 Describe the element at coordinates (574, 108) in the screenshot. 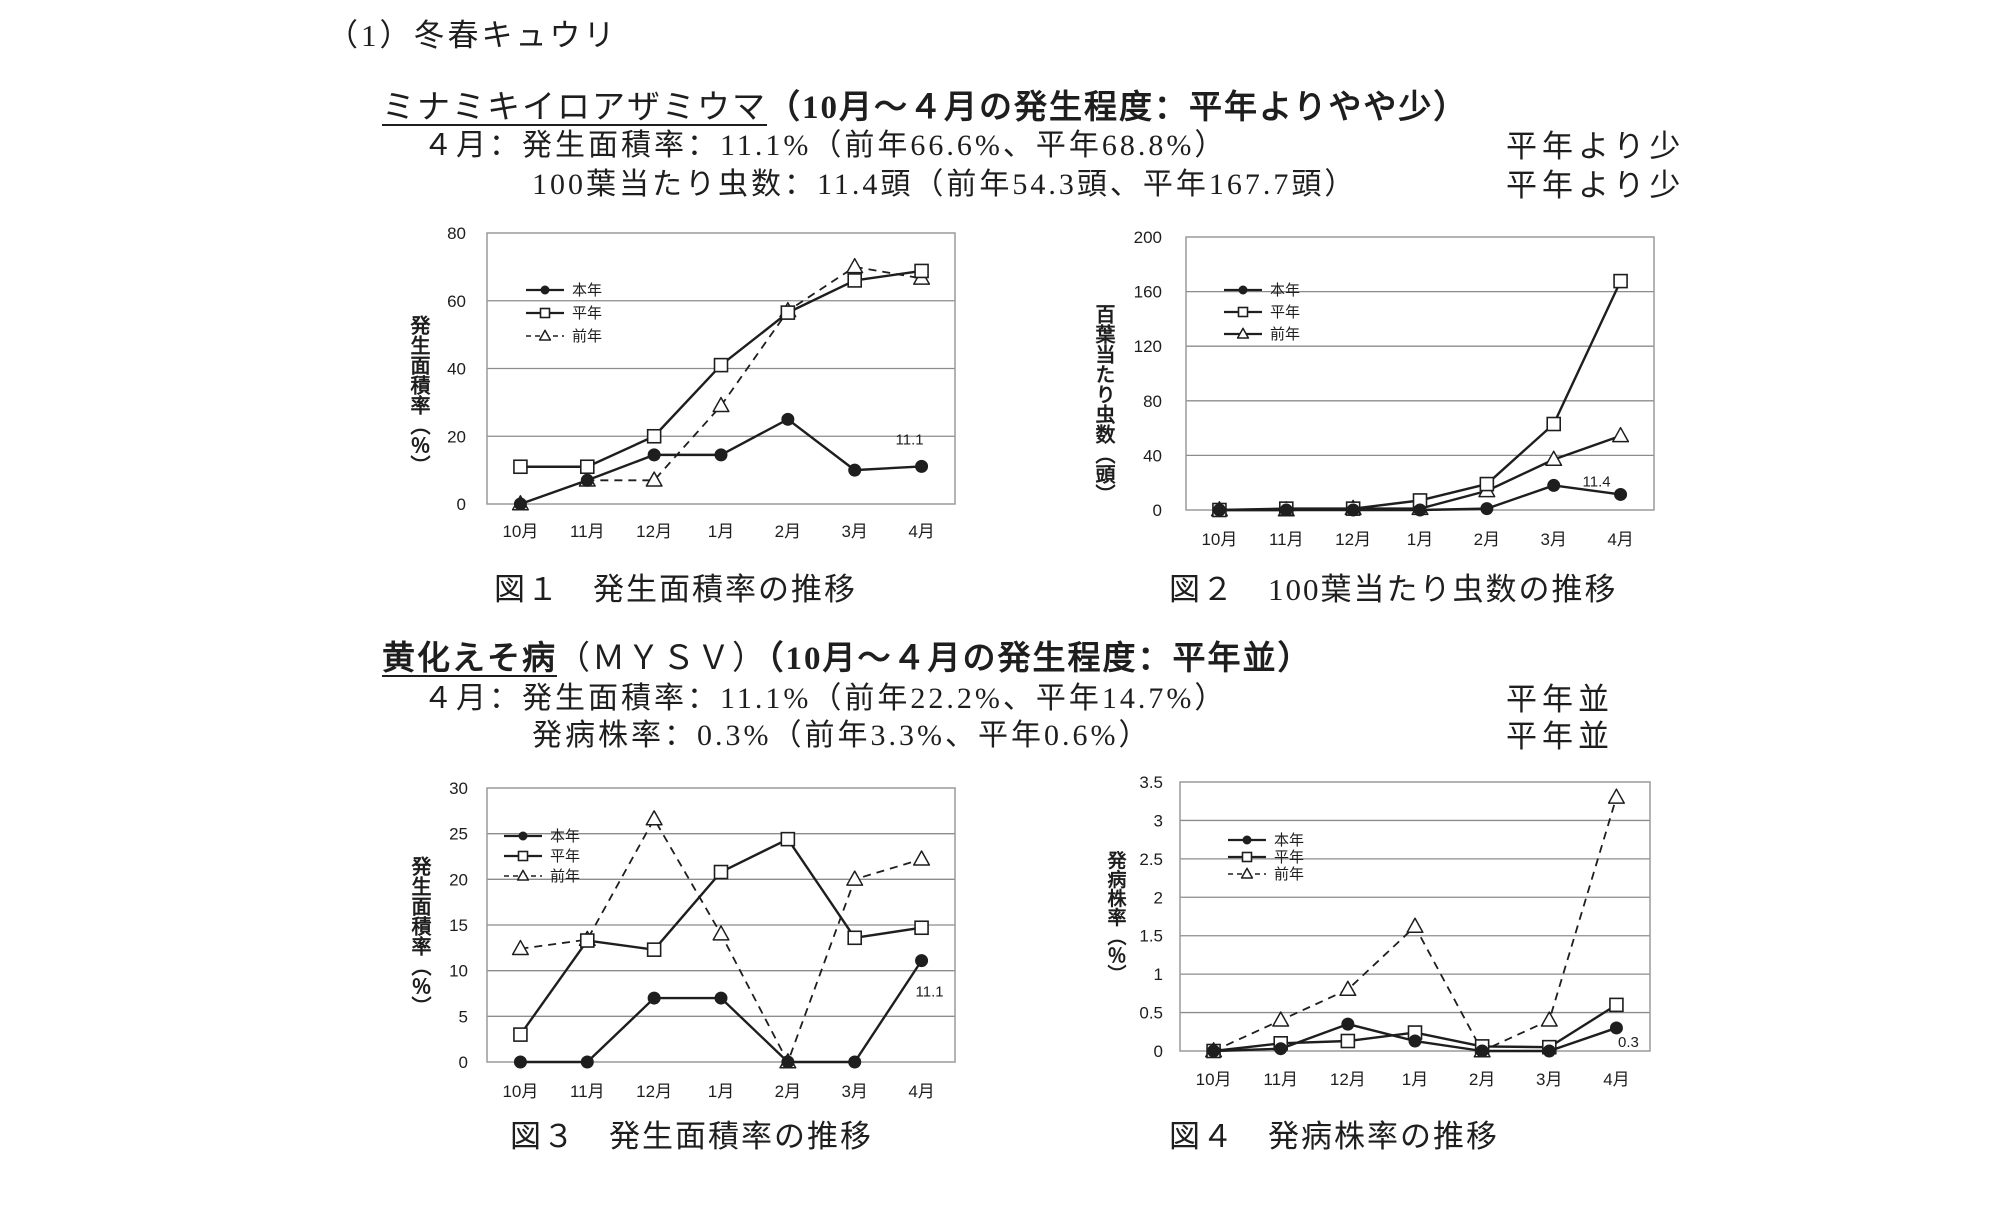

I see `pest-name: ミナミキイロアザミウマ` at that location.